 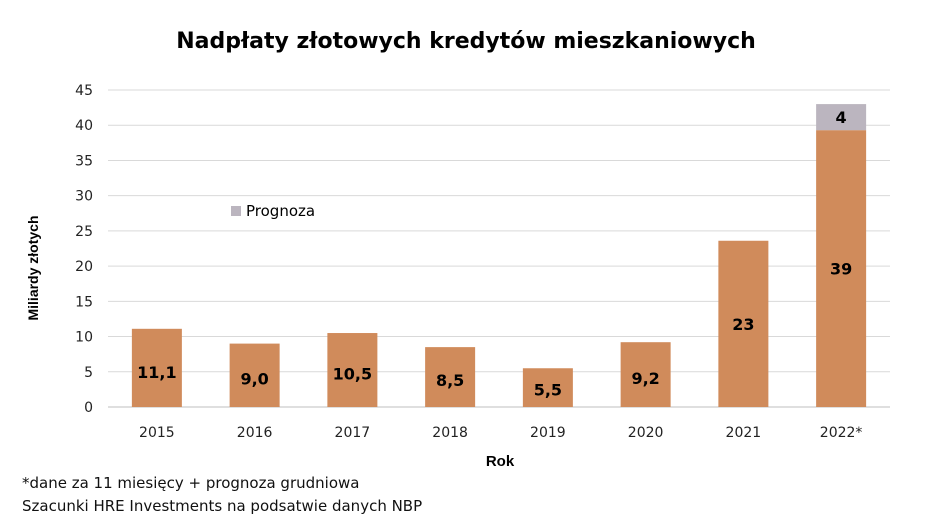 I want to click on bar-forecast-2022, so click(x=841, y=117).